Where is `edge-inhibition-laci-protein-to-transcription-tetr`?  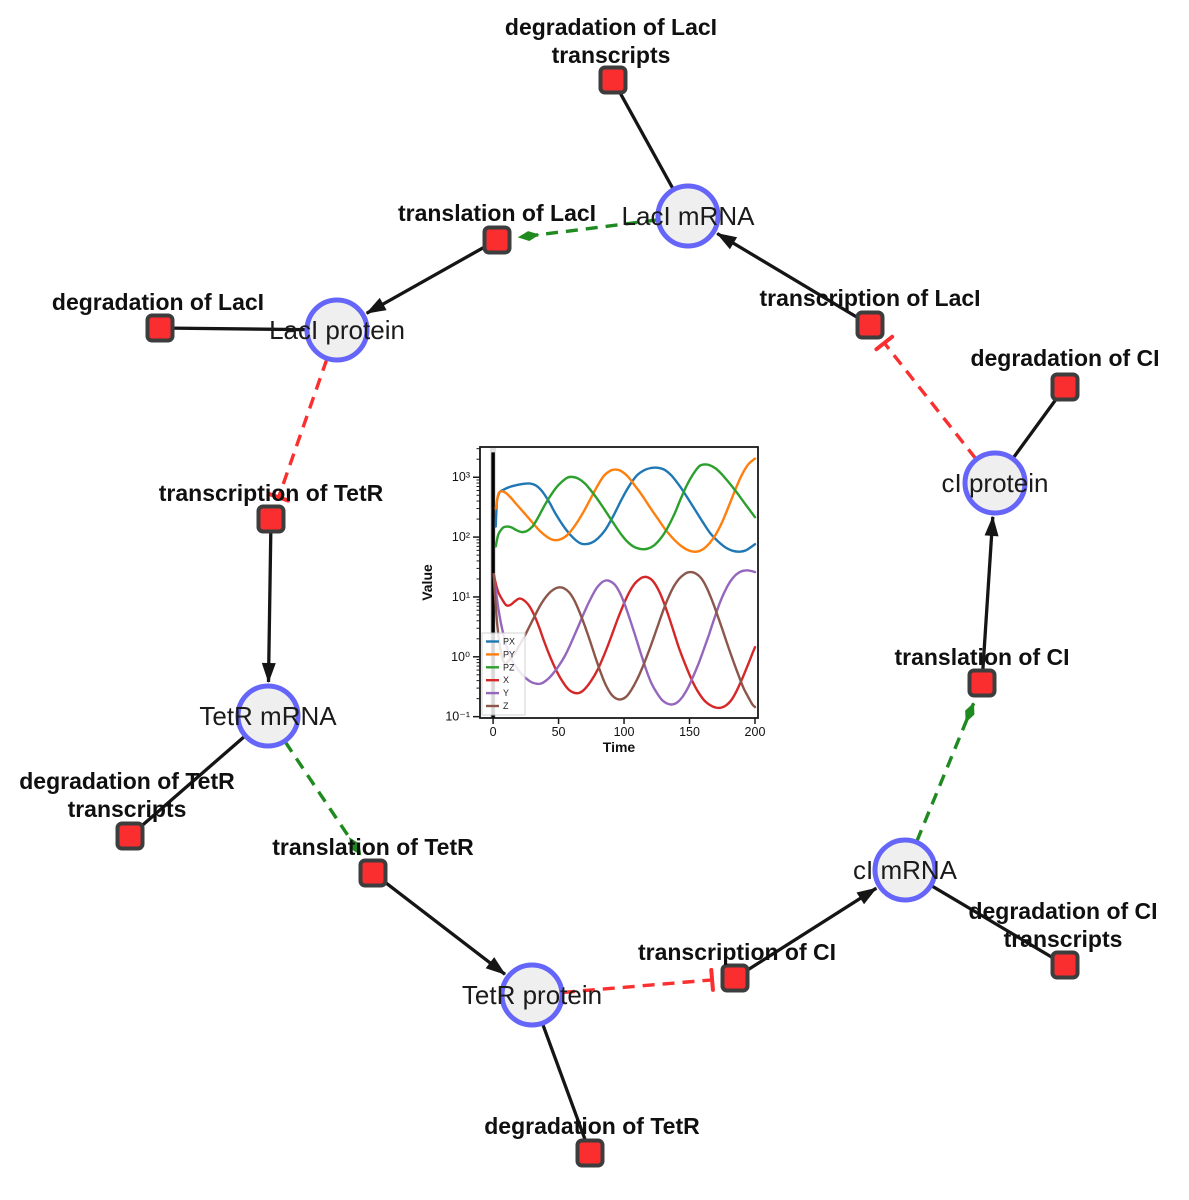 edge-inhibition-laci-protein-to-transcription-tetr is located at coordinates (298, 430).